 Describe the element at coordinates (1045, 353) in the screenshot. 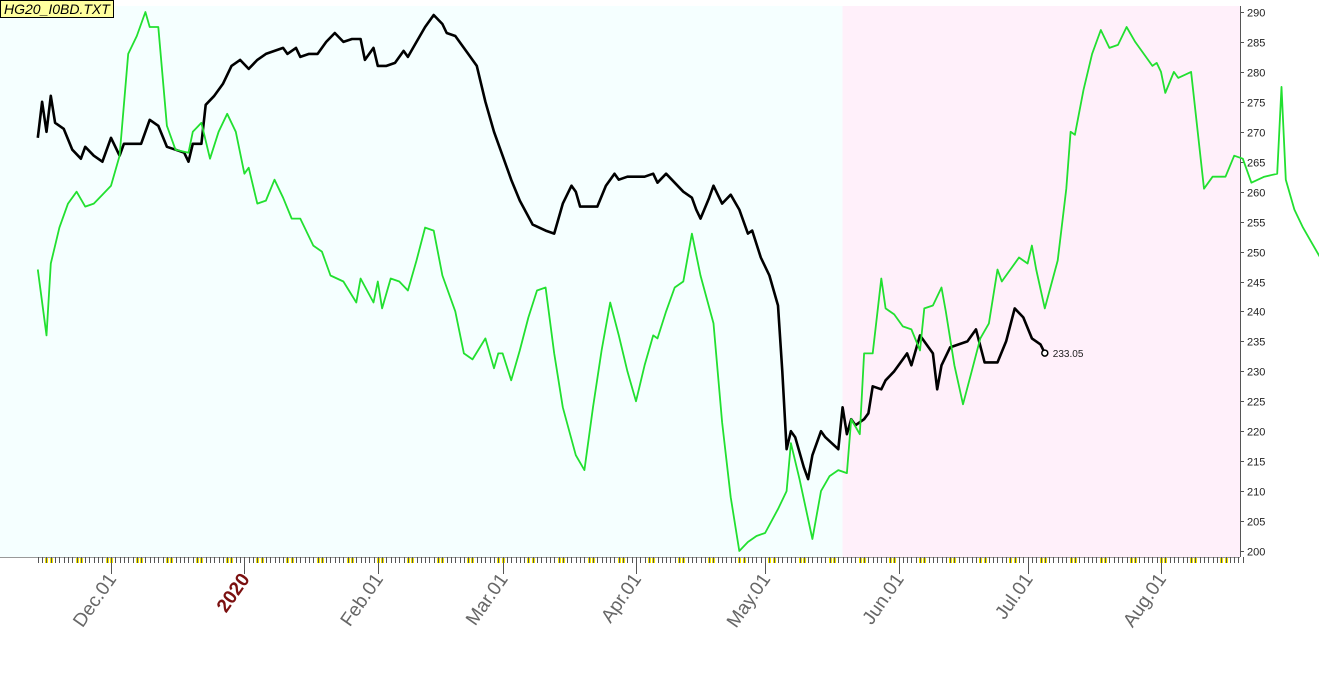

I see `last-value-marker` at that location.